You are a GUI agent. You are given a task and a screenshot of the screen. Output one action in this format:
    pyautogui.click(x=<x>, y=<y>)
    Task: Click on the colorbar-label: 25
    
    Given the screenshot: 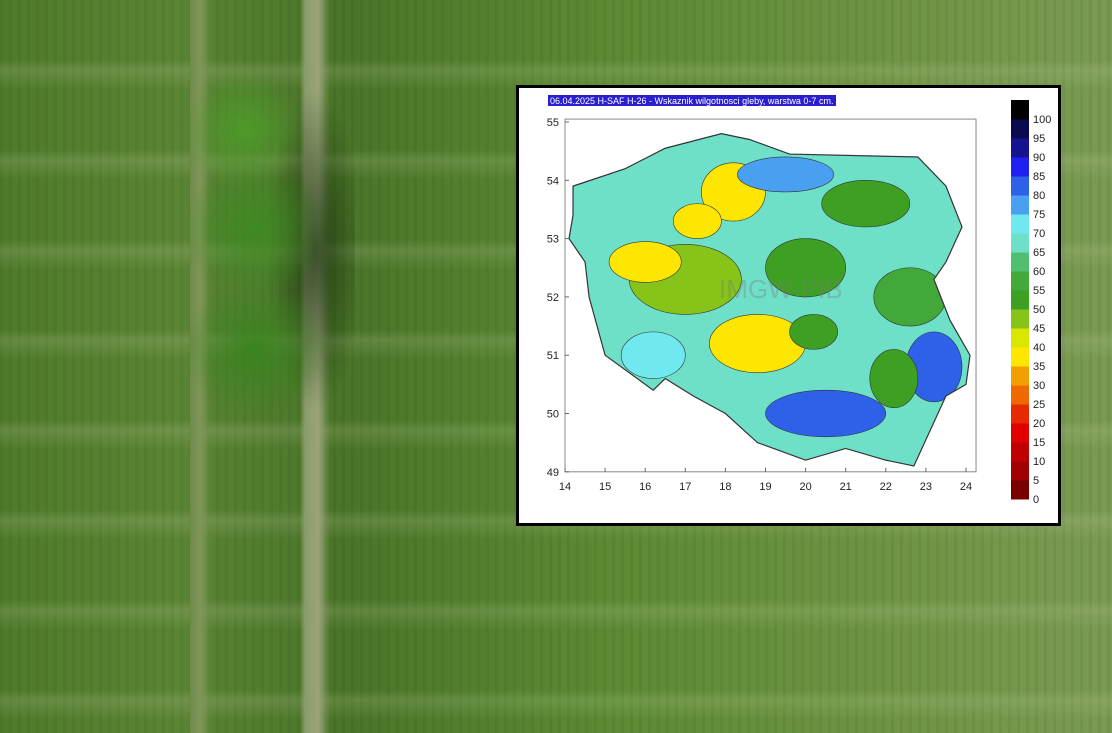 What is the action you would take?
    pyautogui.click(x=1039, y=405)
    